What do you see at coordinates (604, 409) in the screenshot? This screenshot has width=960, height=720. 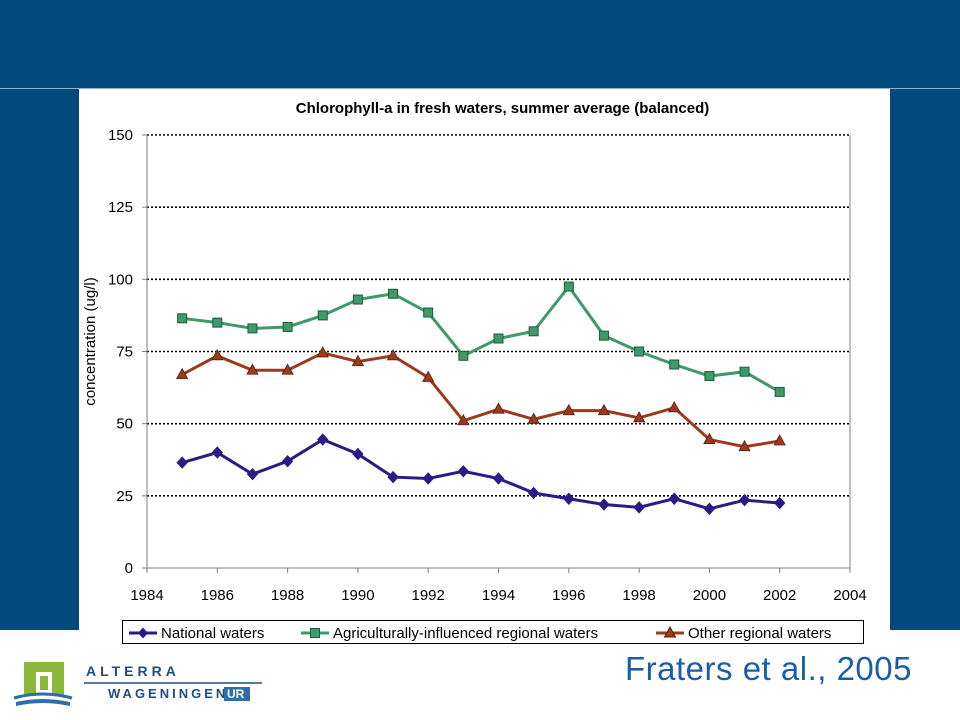 I see `series-2-point-1997` at bounding box center [604, 409].